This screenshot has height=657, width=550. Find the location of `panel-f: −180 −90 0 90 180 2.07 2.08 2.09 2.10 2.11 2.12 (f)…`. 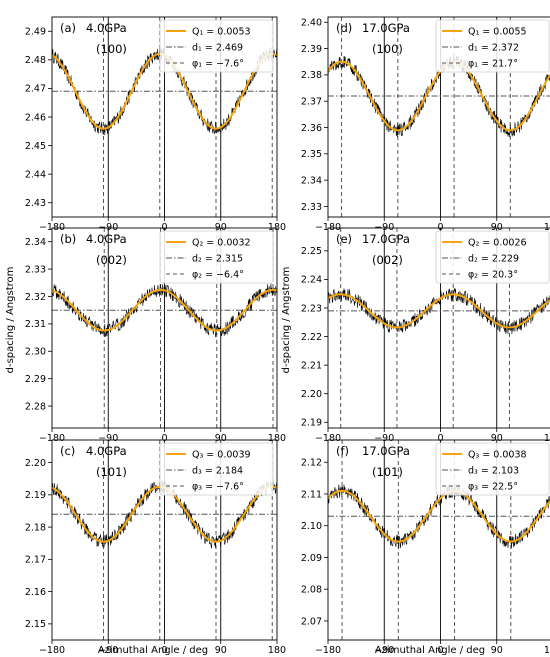

panel-f: −180 −90 0 90 180 2.07 2.08 2.09 2.10 2.11 2.12 (f)… is located at coordinates (425, 547).